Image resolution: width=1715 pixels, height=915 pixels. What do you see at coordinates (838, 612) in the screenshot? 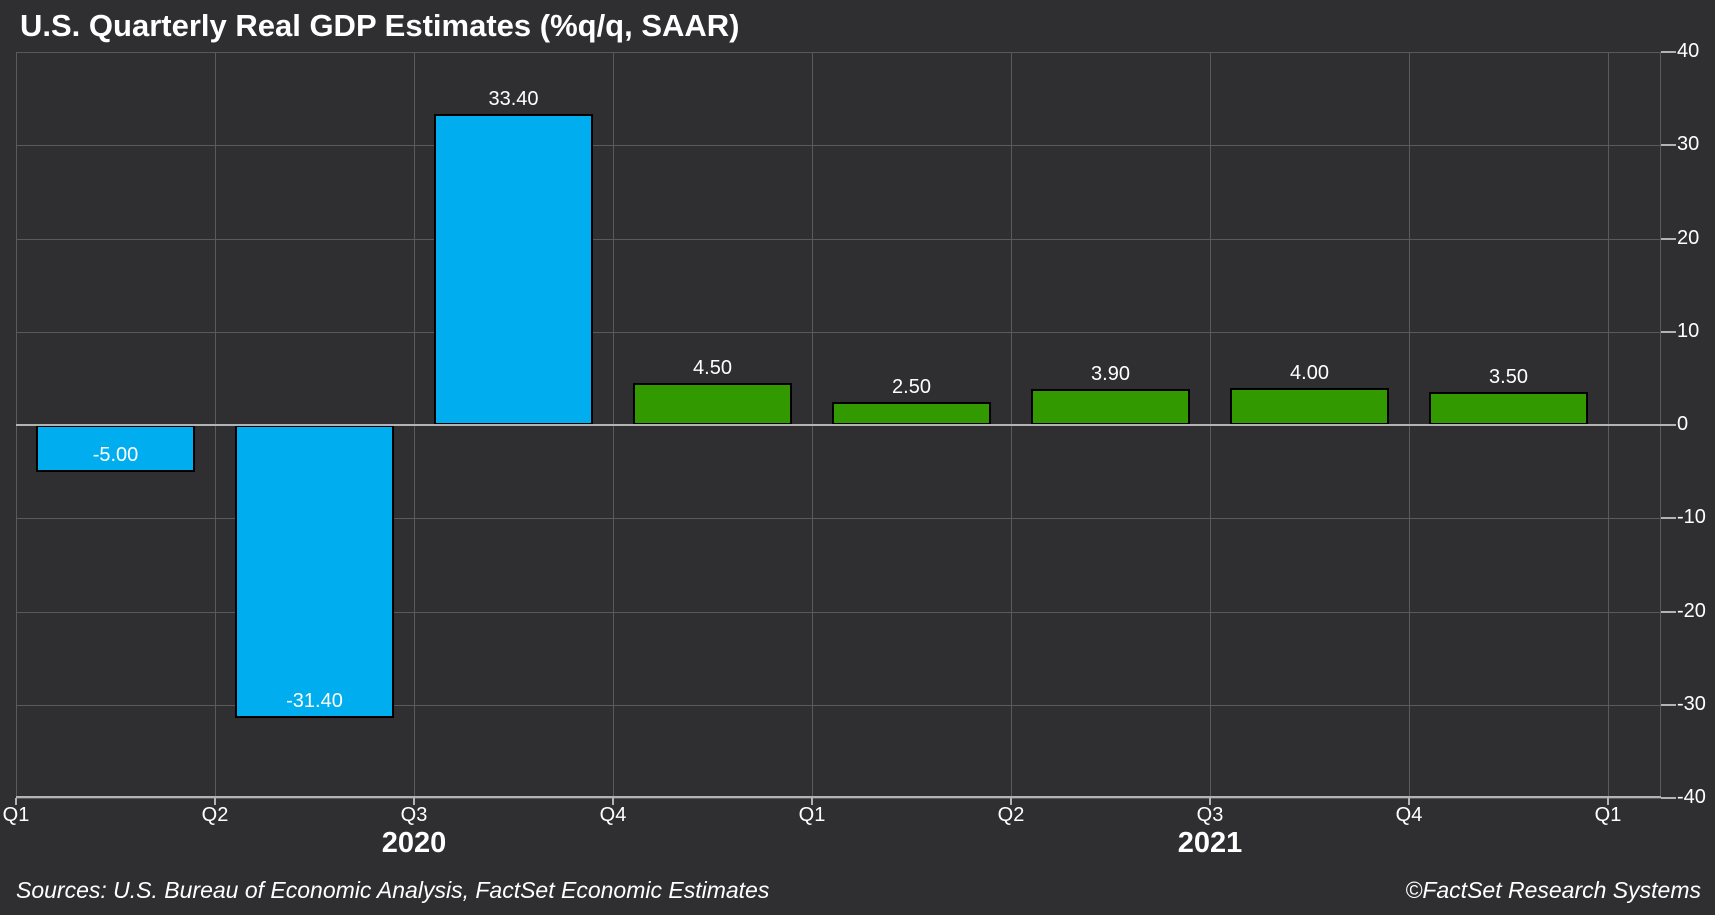
I see `gridline-h--20` at bounding box center [838, 612].